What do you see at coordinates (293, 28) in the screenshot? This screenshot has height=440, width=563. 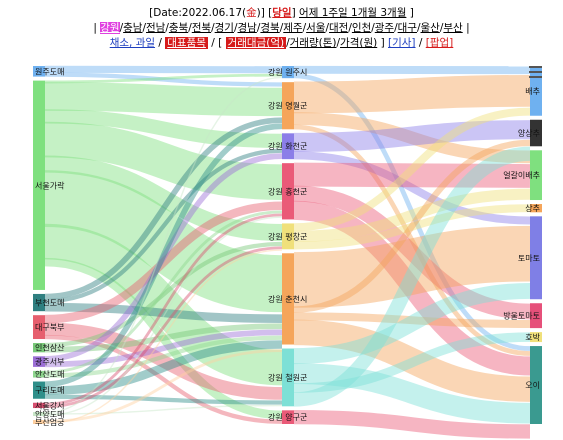 I see `region-link: 제주` at bounding box center [293, 28].